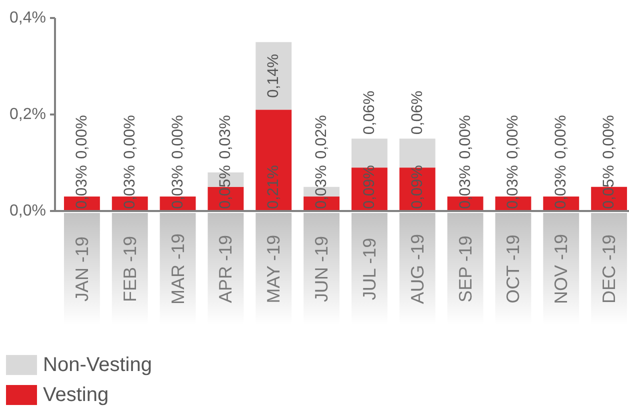  What do you see at coordinates (82, 269) in the screenshot?
I see `x-tick-label: JAN -19` at bounding box center [82, 269].